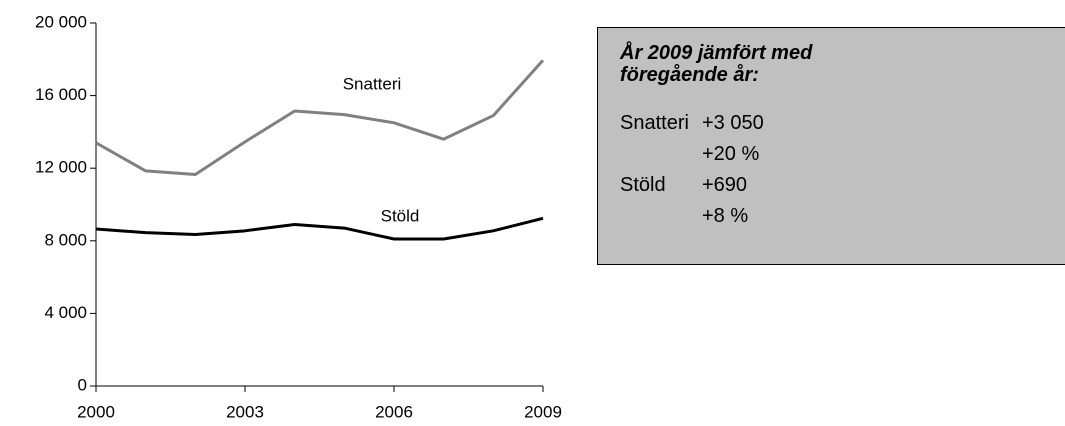  What do you see at coordinates (733, 123) in the screenshot?
I see `annotation-value: +3 050` at bounding box center [733, 123].